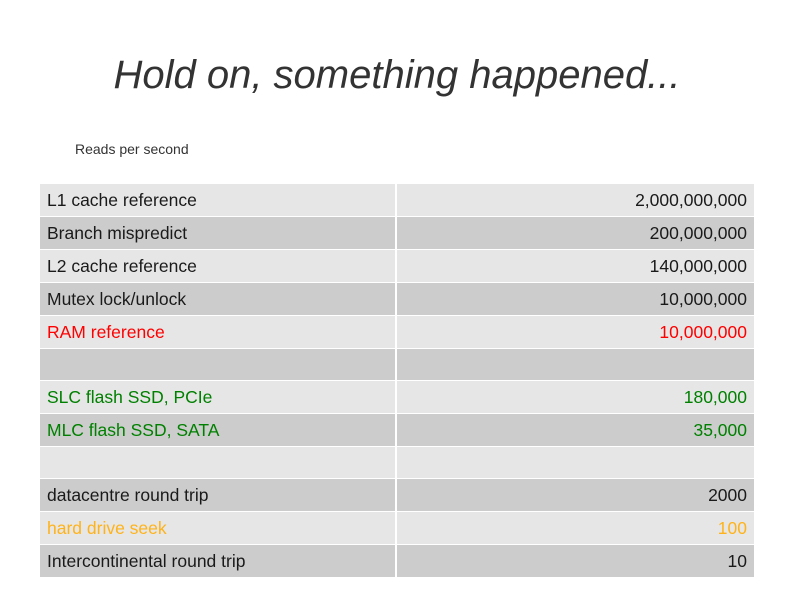  What do you see at coordinates (218, 495) in the screenshot?
I see `row-label: datacentre round trip` at bounding box center [218, 495].